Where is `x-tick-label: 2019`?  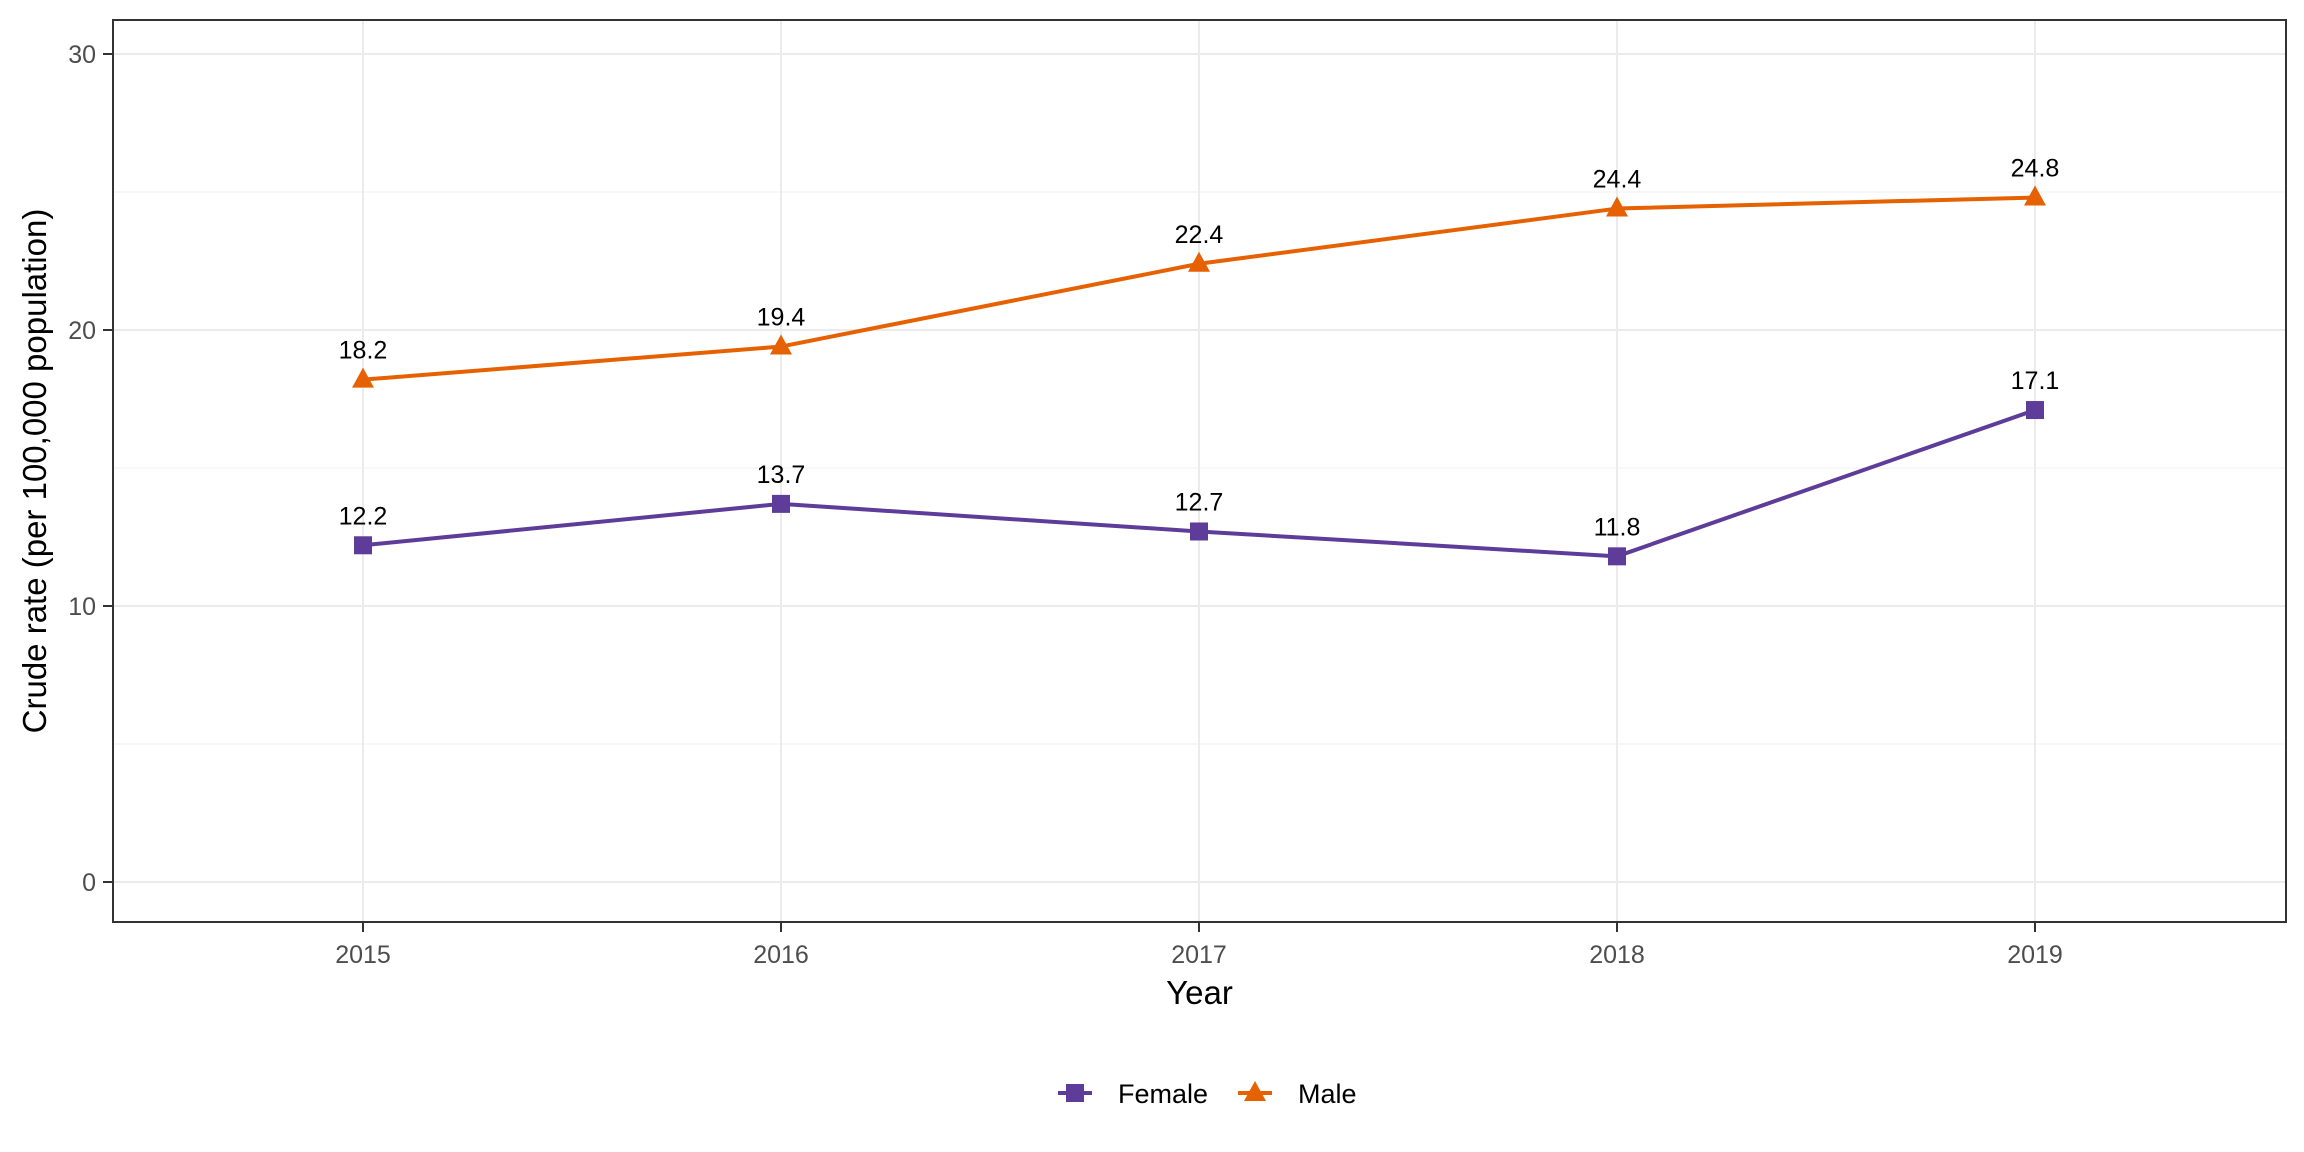
x-tick-label: 2019 is located at coordinates (2035, 955).